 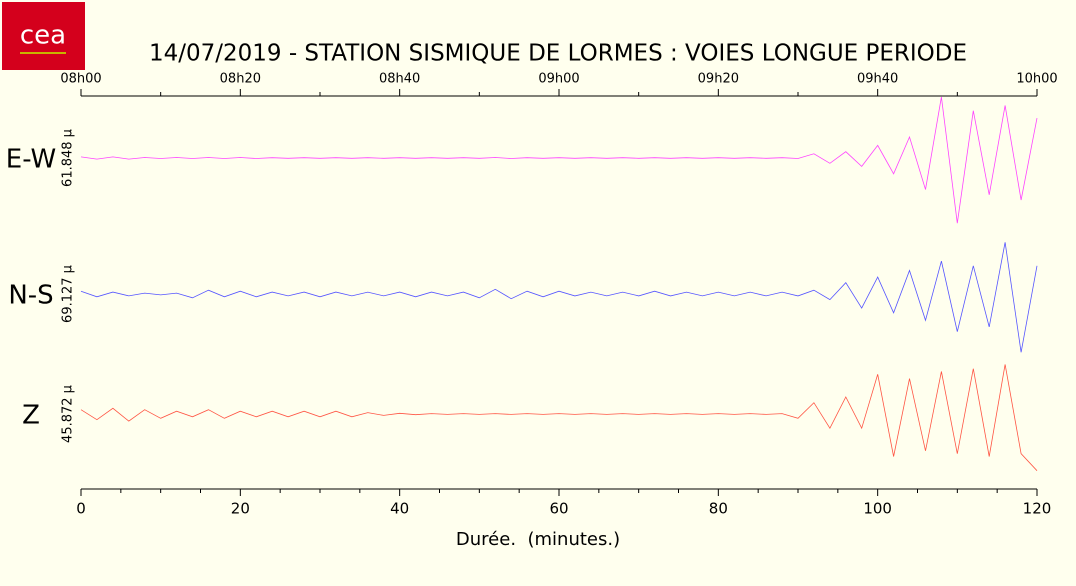 I want to click on trace-name: N-S, so click(x=30, y=296).